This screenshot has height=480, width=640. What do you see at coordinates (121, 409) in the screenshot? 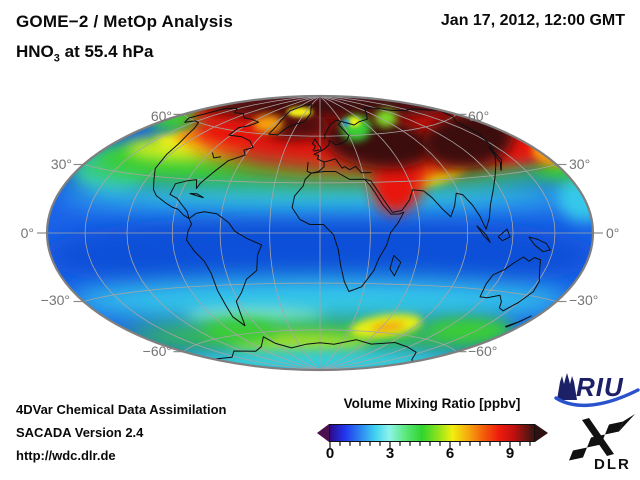
I see `credit-line-1: 4DVar Chemical Data Assimilation` at bounding box center [121, 409].